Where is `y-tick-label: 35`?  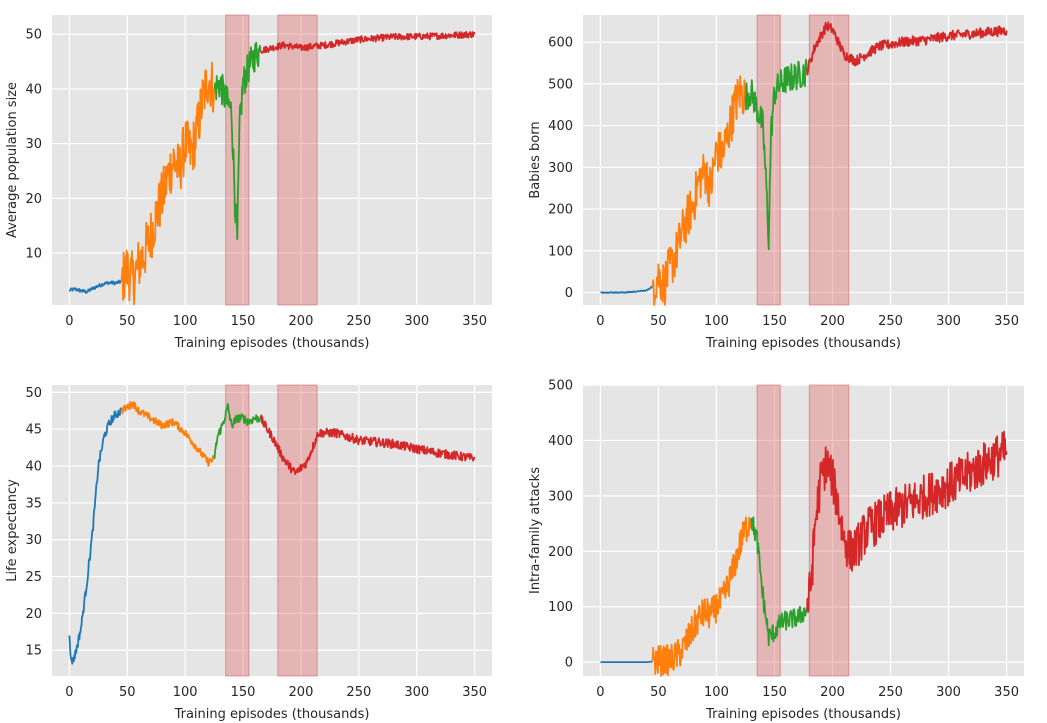 y-tick-label: 35 is located at coordinates (33, 503).